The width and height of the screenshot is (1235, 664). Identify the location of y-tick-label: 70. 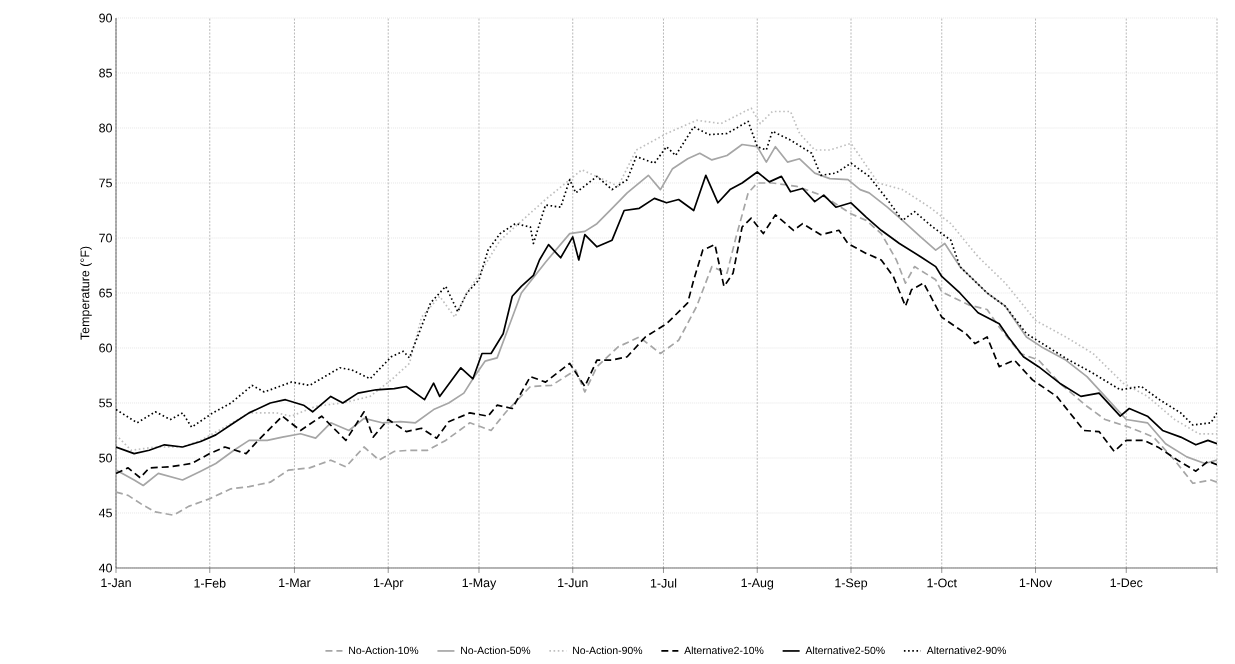
(105, 238).